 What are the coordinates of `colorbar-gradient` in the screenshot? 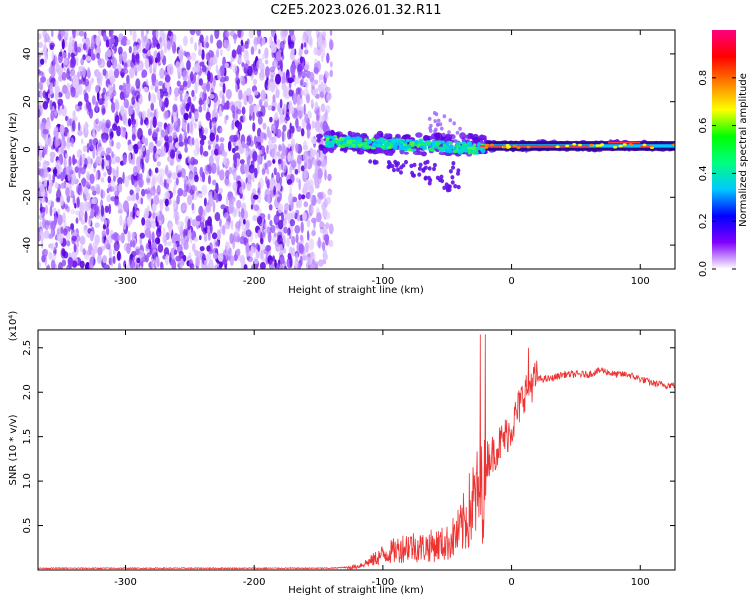 It's located at (724, 149).